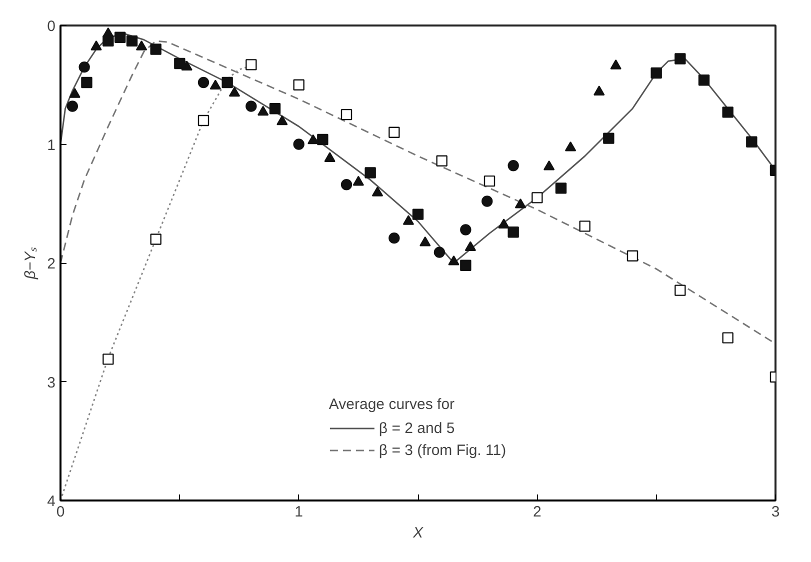 Image resolution: width=811 pixels, height=562 pixels. What do you see at coordinates (299, 512) in the screenshot?
I see `x-tick-label: 1` at bounding box center [299, 512].